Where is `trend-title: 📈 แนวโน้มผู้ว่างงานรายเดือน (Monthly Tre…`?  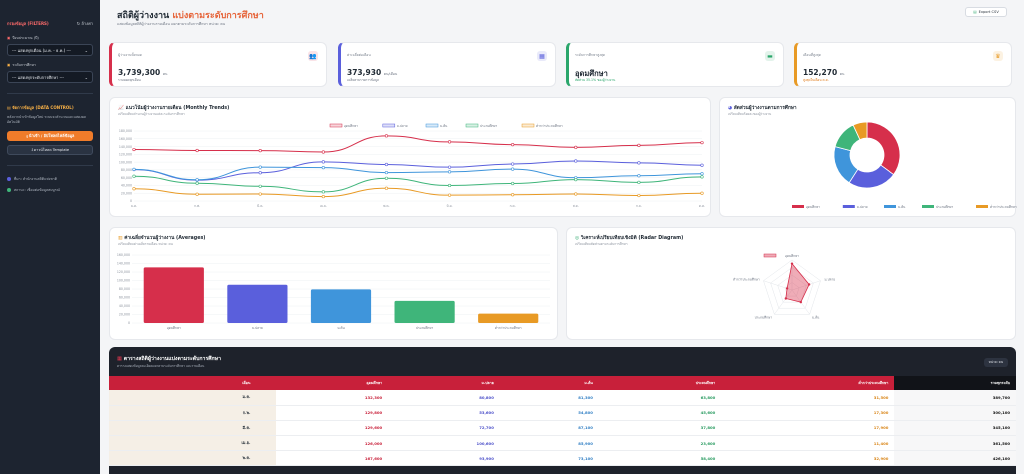 trend-title: 📈 แนวโน้มผู้ว่างงานรายเดือน (Monthly Tre… is located at coordinates (173, 108).